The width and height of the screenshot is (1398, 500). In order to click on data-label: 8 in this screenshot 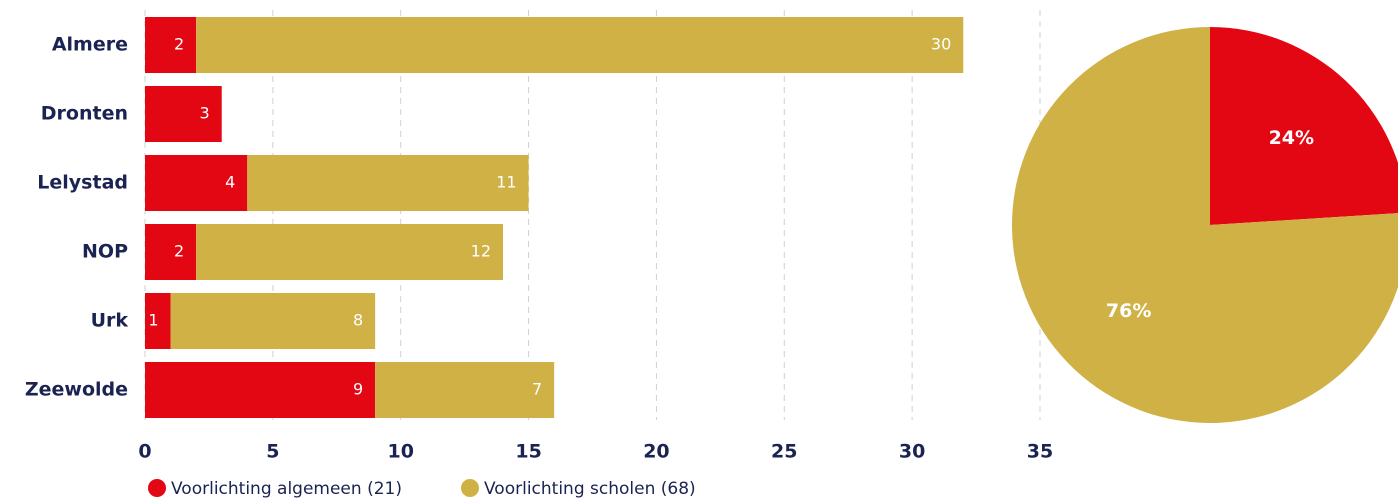, I will do `click(358, 320)`.